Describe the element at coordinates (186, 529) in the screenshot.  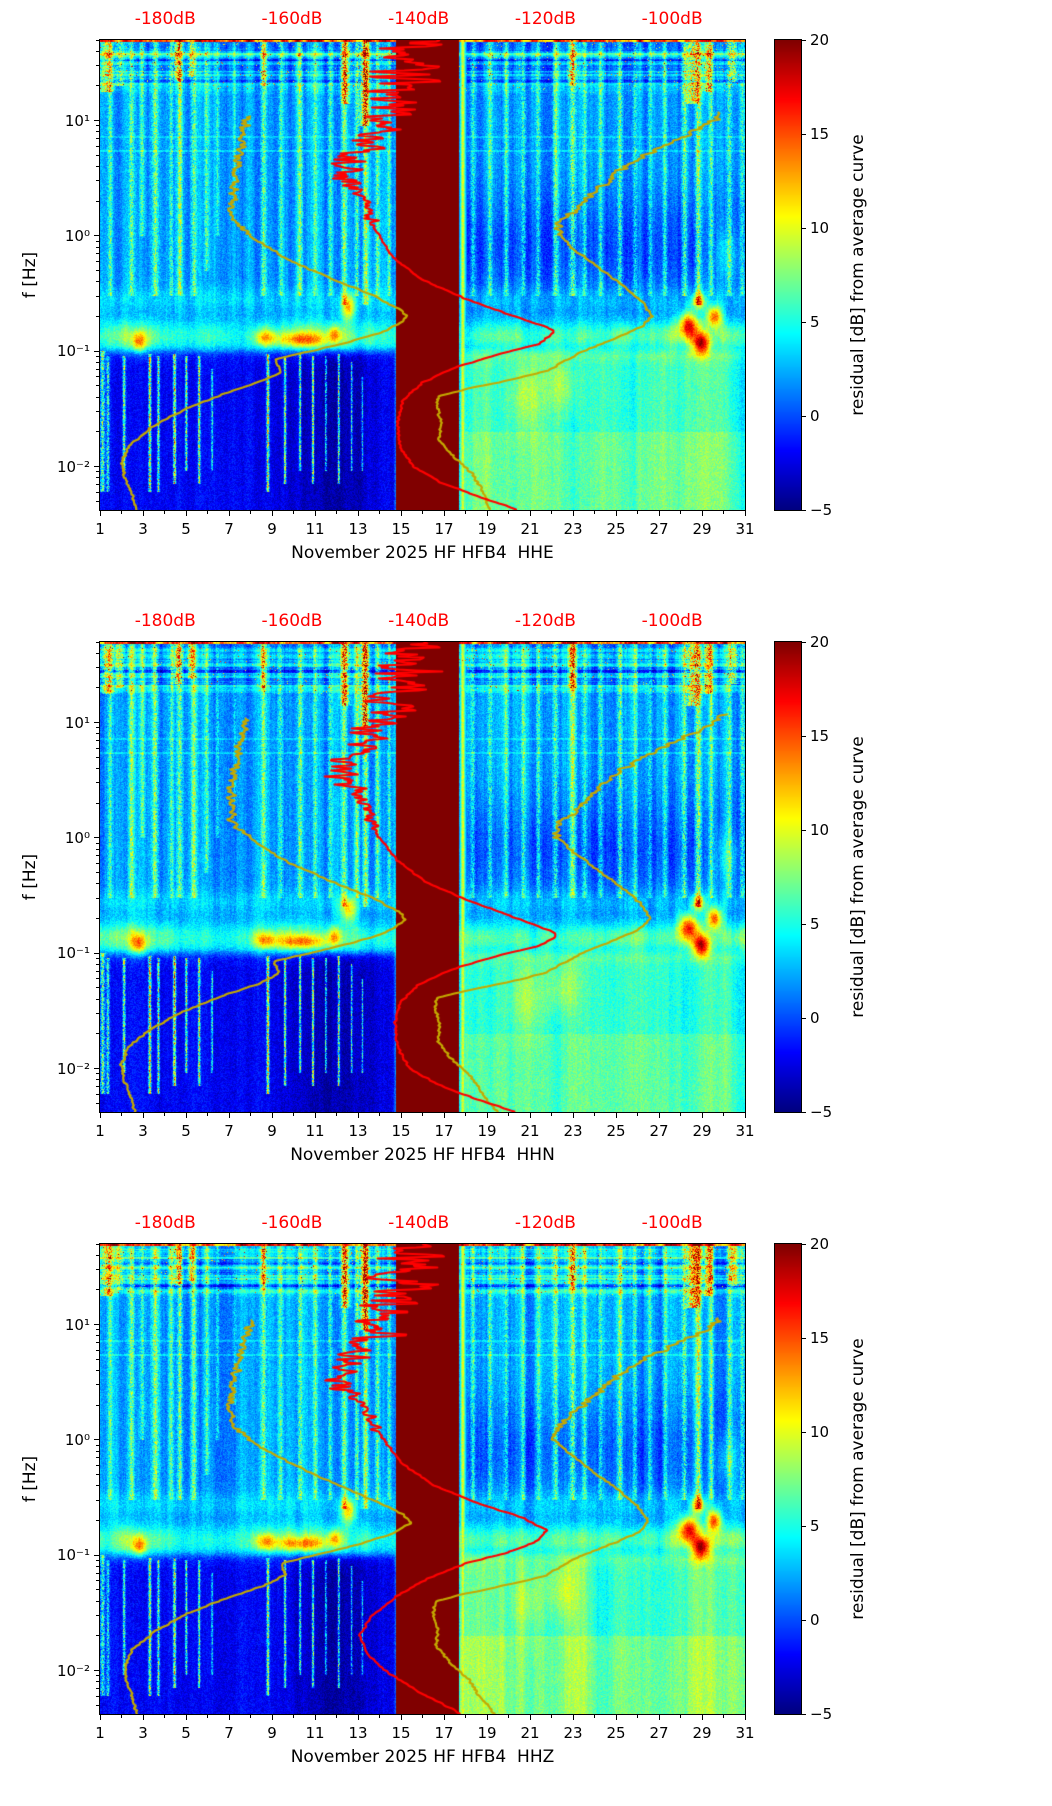
I see `x-tick-label: 5` at that location.